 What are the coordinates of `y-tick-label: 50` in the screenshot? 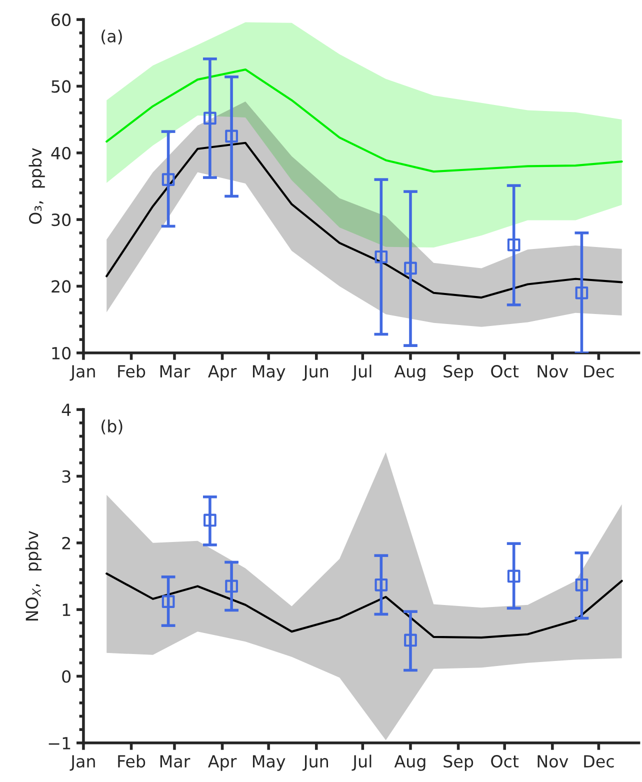 It's located at (61, 86).